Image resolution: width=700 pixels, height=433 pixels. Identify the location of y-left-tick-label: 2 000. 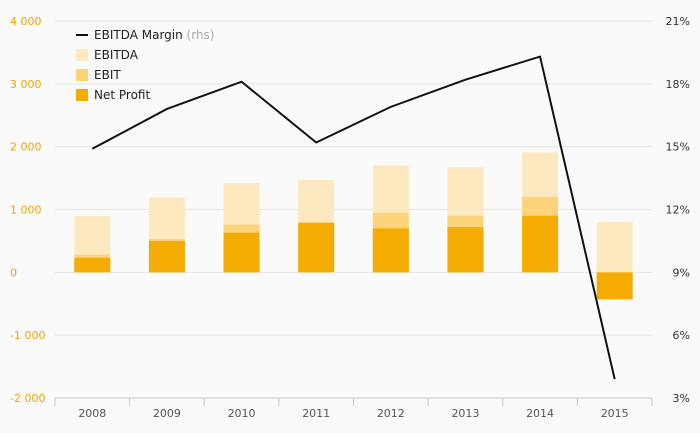
(26, 147).